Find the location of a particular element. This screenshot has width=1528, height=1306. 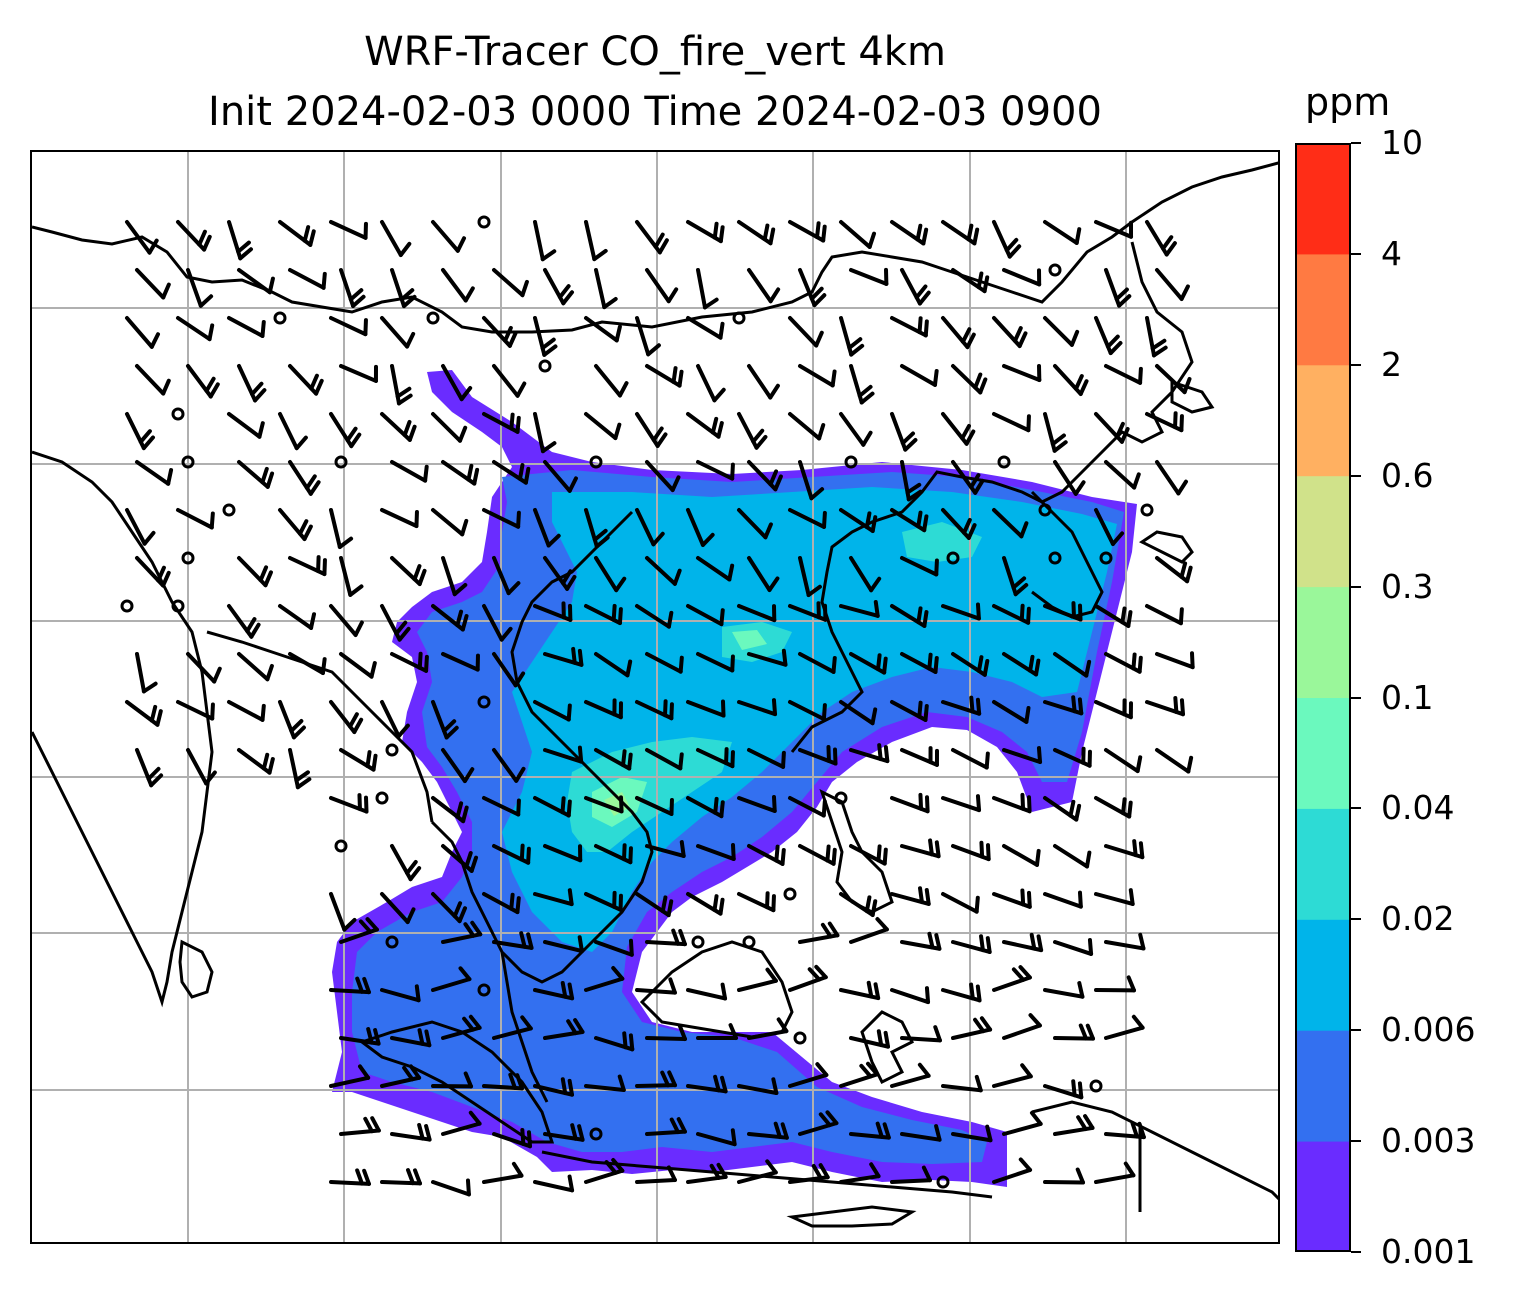

colorbar-tick-label: 0.04 is located at coordinates (1418, 808).